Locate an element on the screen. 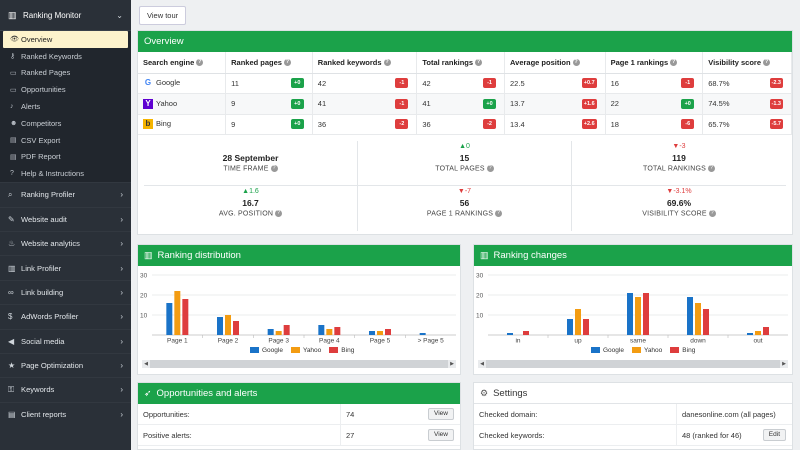 The height and width of the screenshot is (450, 800). column-header: Total rankings? is located at coordinates (461, 63).